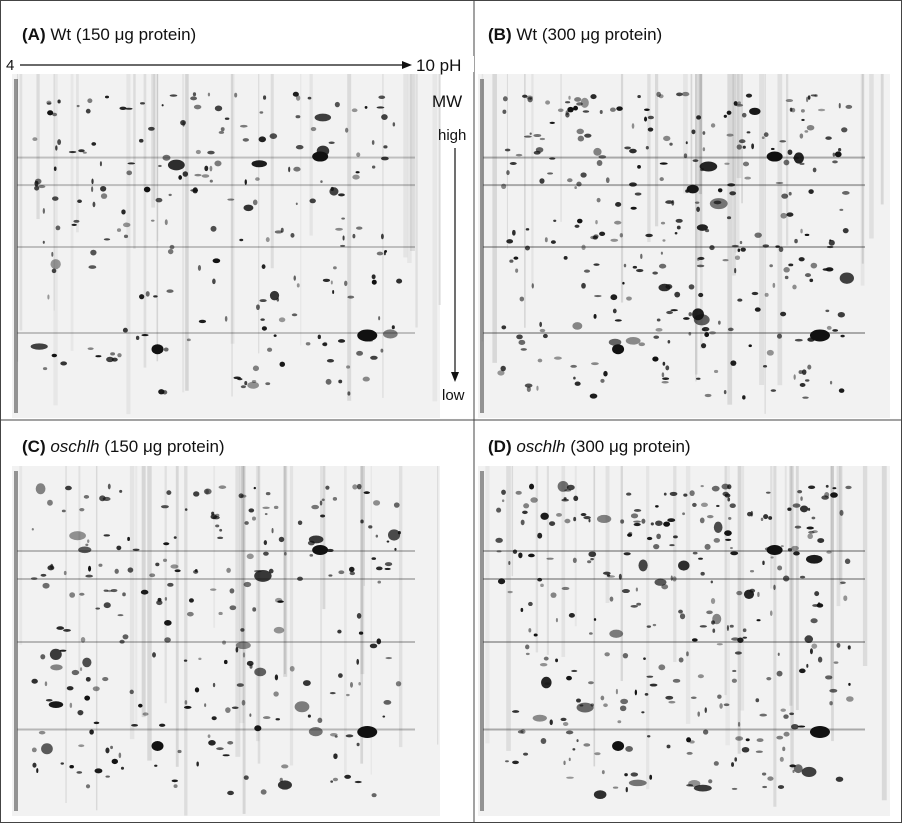  What do you see at coordinates (453, 395) in the screenshot?
I see `mw-low: low` at bounding box center [453, 395].